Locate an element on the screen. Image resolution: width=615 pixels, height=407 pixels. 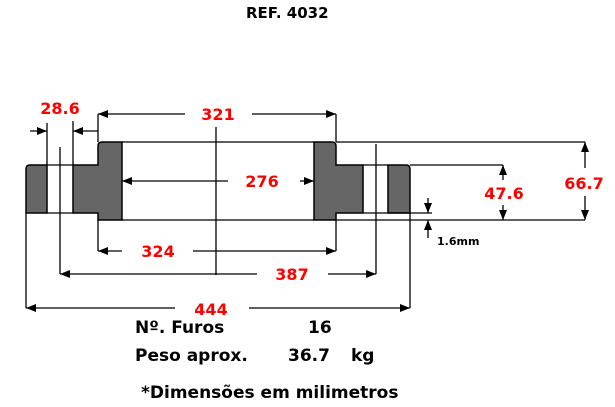
dim-hole-diameter: 28.6 is located at coordinates (59, 108).